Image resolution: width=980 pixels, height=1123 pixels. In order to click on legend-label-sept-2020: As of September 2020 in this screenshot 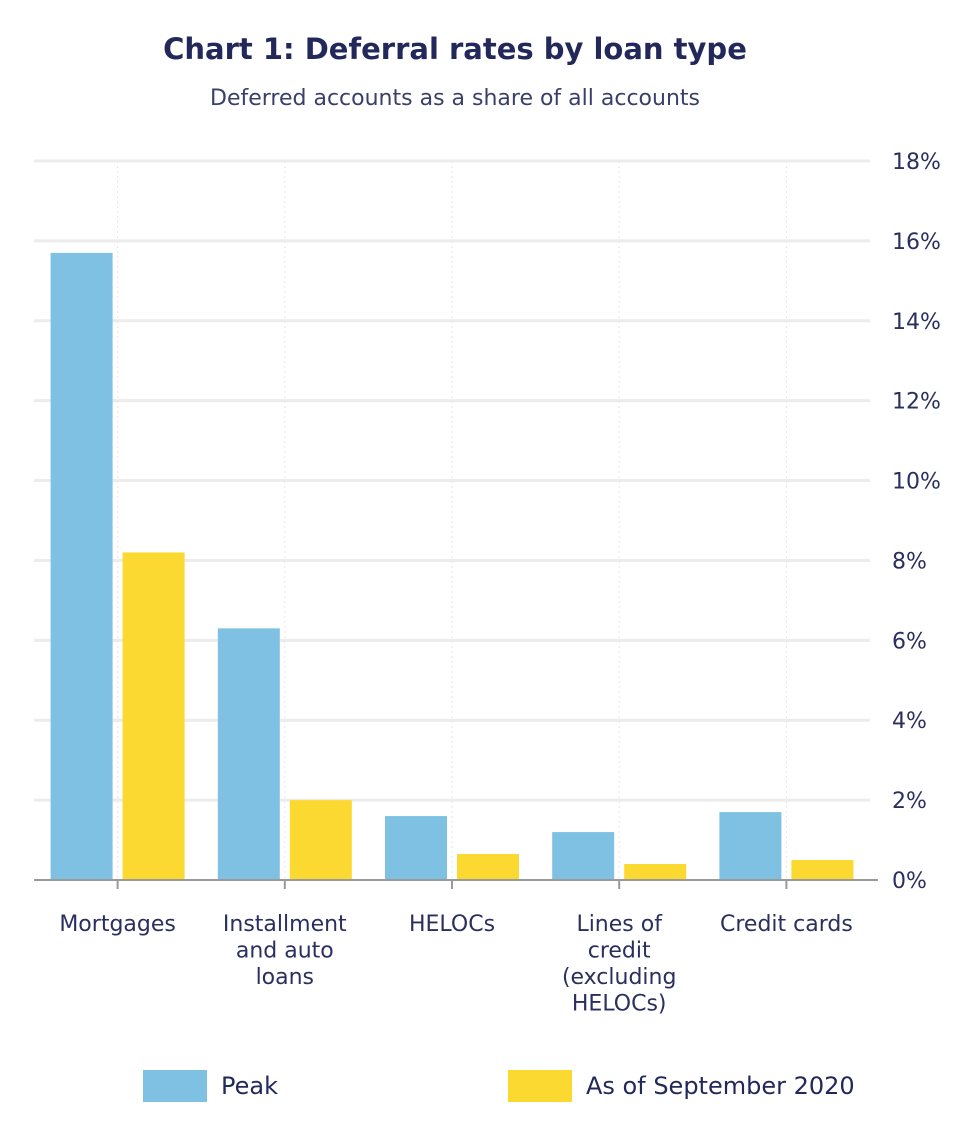, I will do `click(720, 1086)`.